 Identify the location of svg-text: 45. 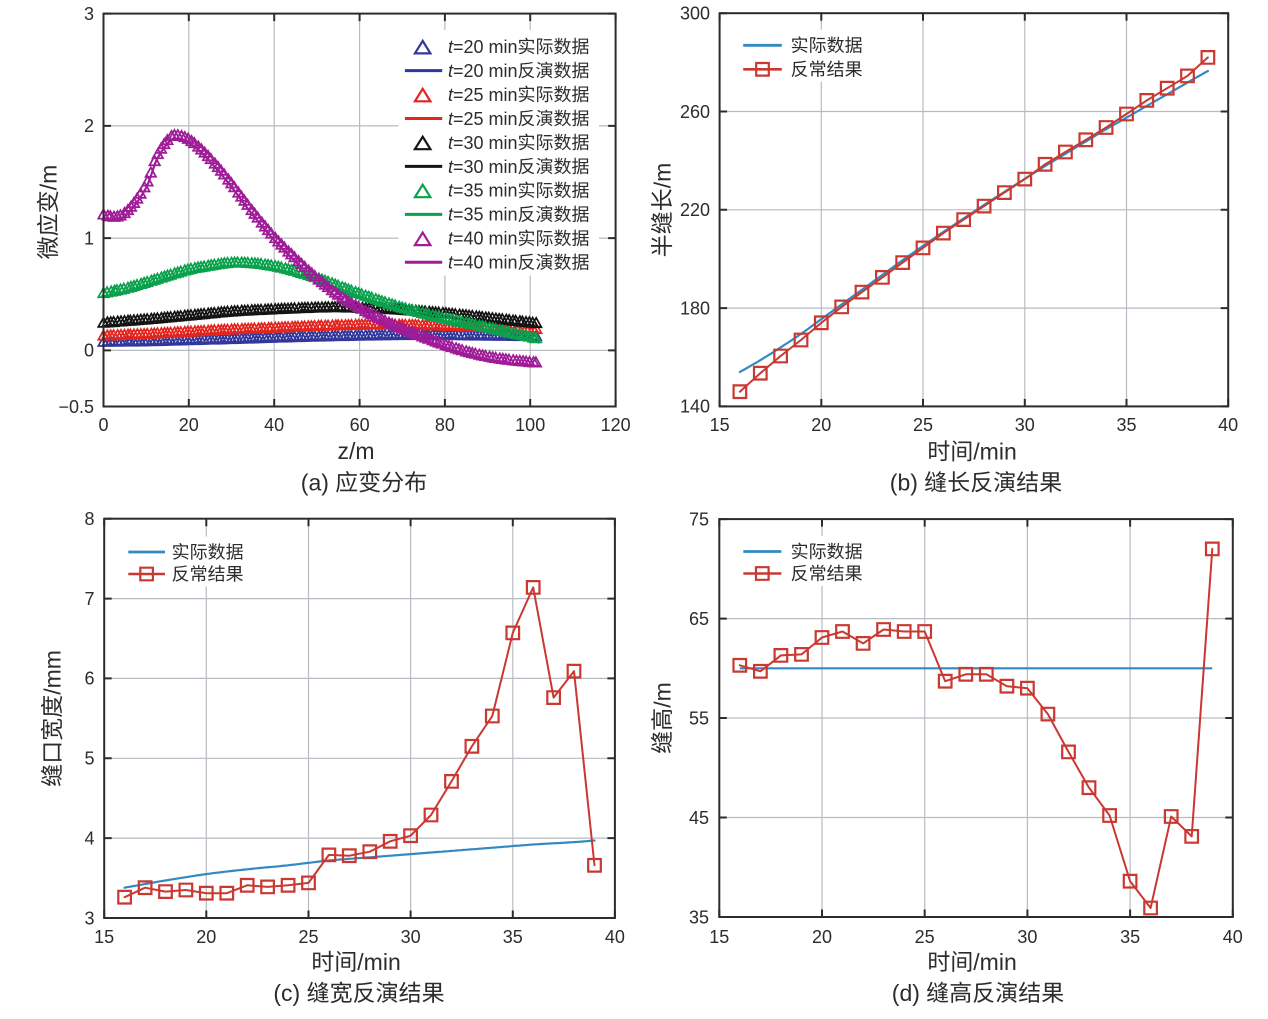
(699, 818).